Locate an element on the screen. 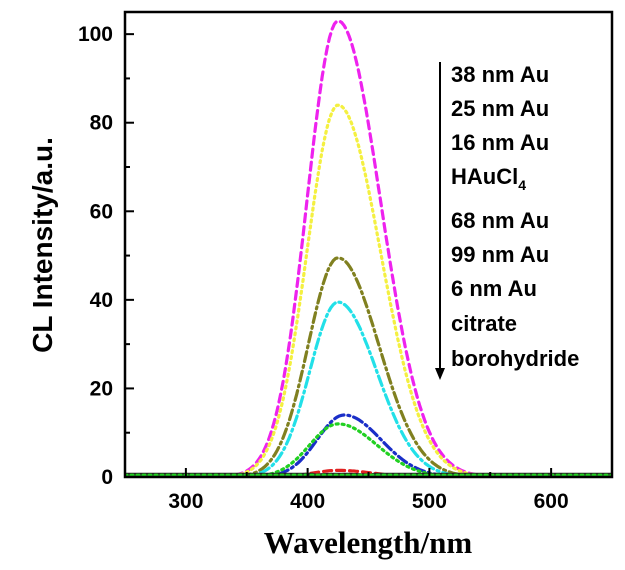 This screenshot has width=625, height=570. legend-haucl-base: HAuCl is located at coordinates (484, 176).